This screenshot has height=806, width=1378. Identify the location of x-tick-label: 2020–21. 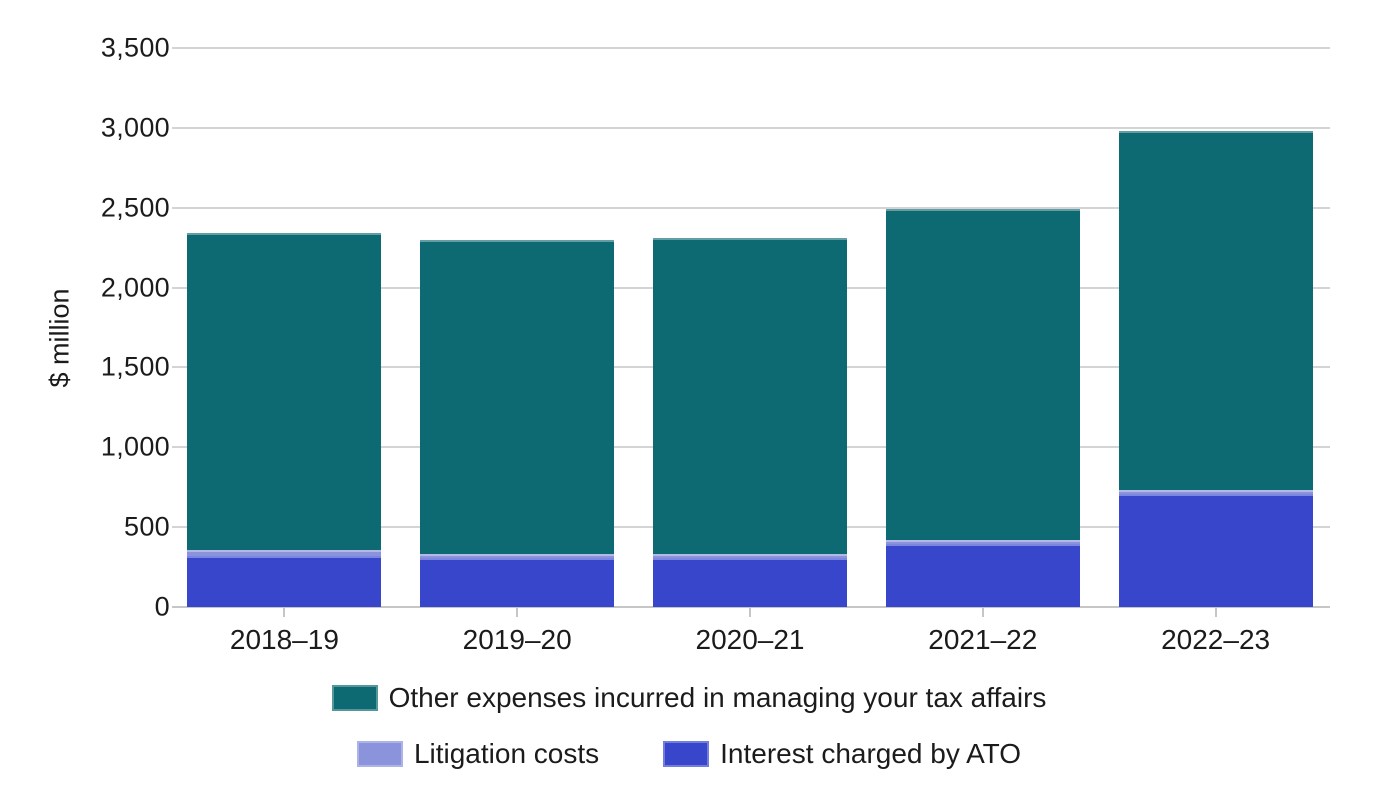
(750, 639).